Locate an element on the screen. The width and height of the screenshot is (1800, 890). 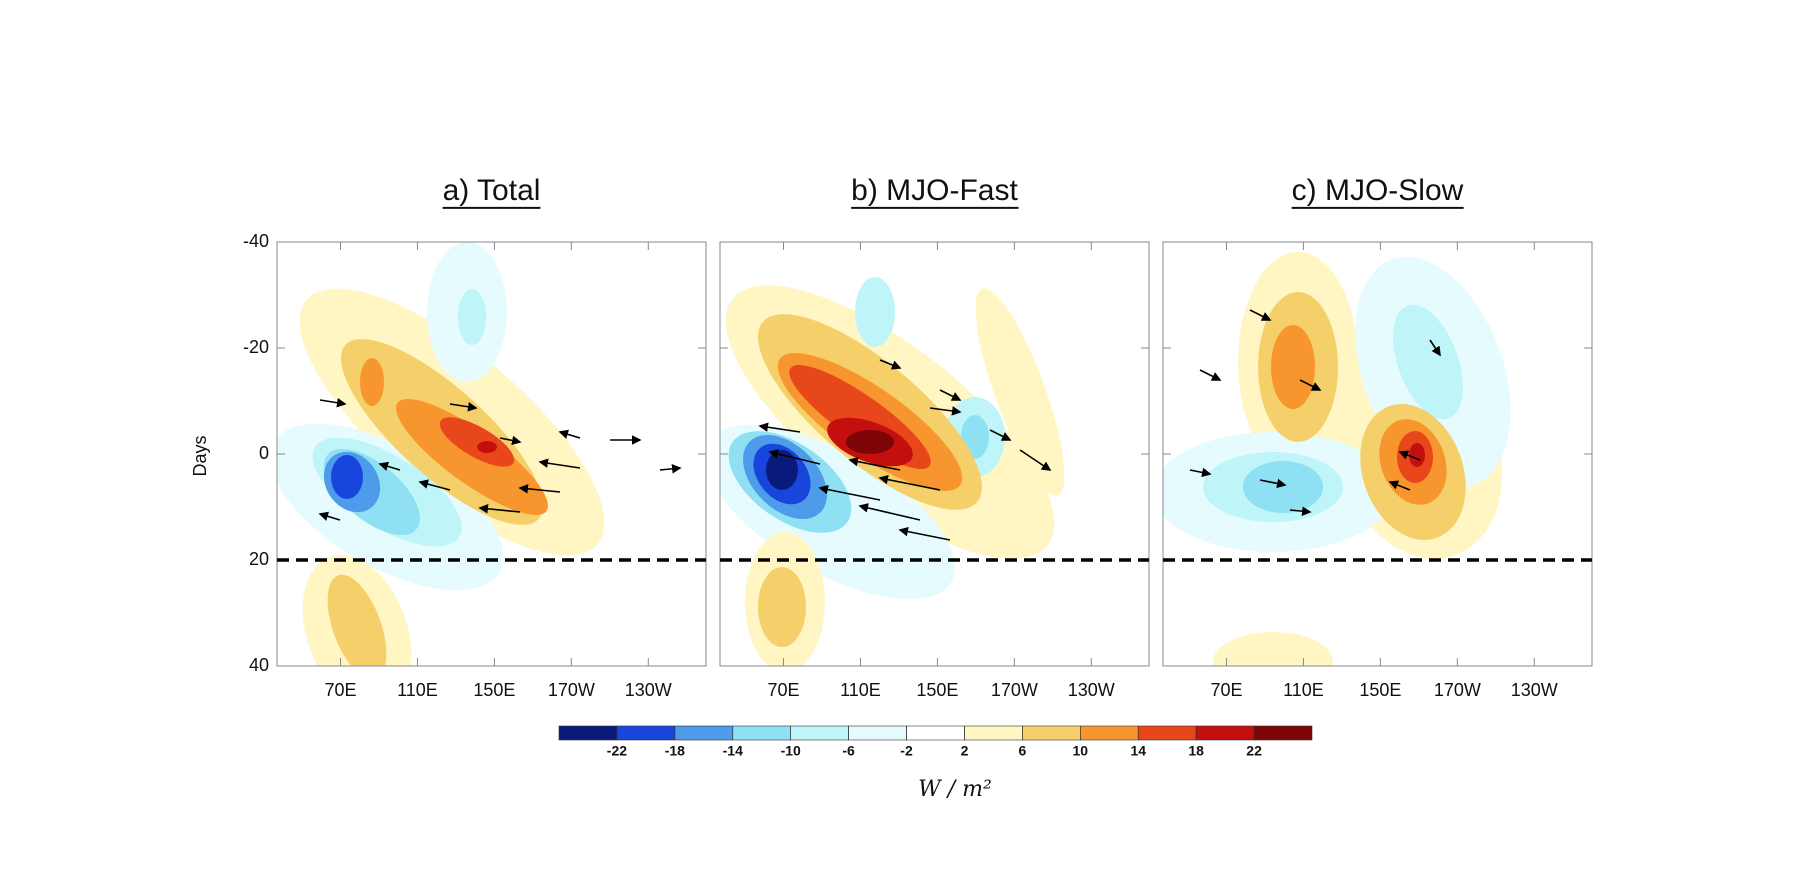
colorbar: -22 -18 -14 -10 -6 -2 2 6 10 14 18 22 is located at coordinates (935, 742).